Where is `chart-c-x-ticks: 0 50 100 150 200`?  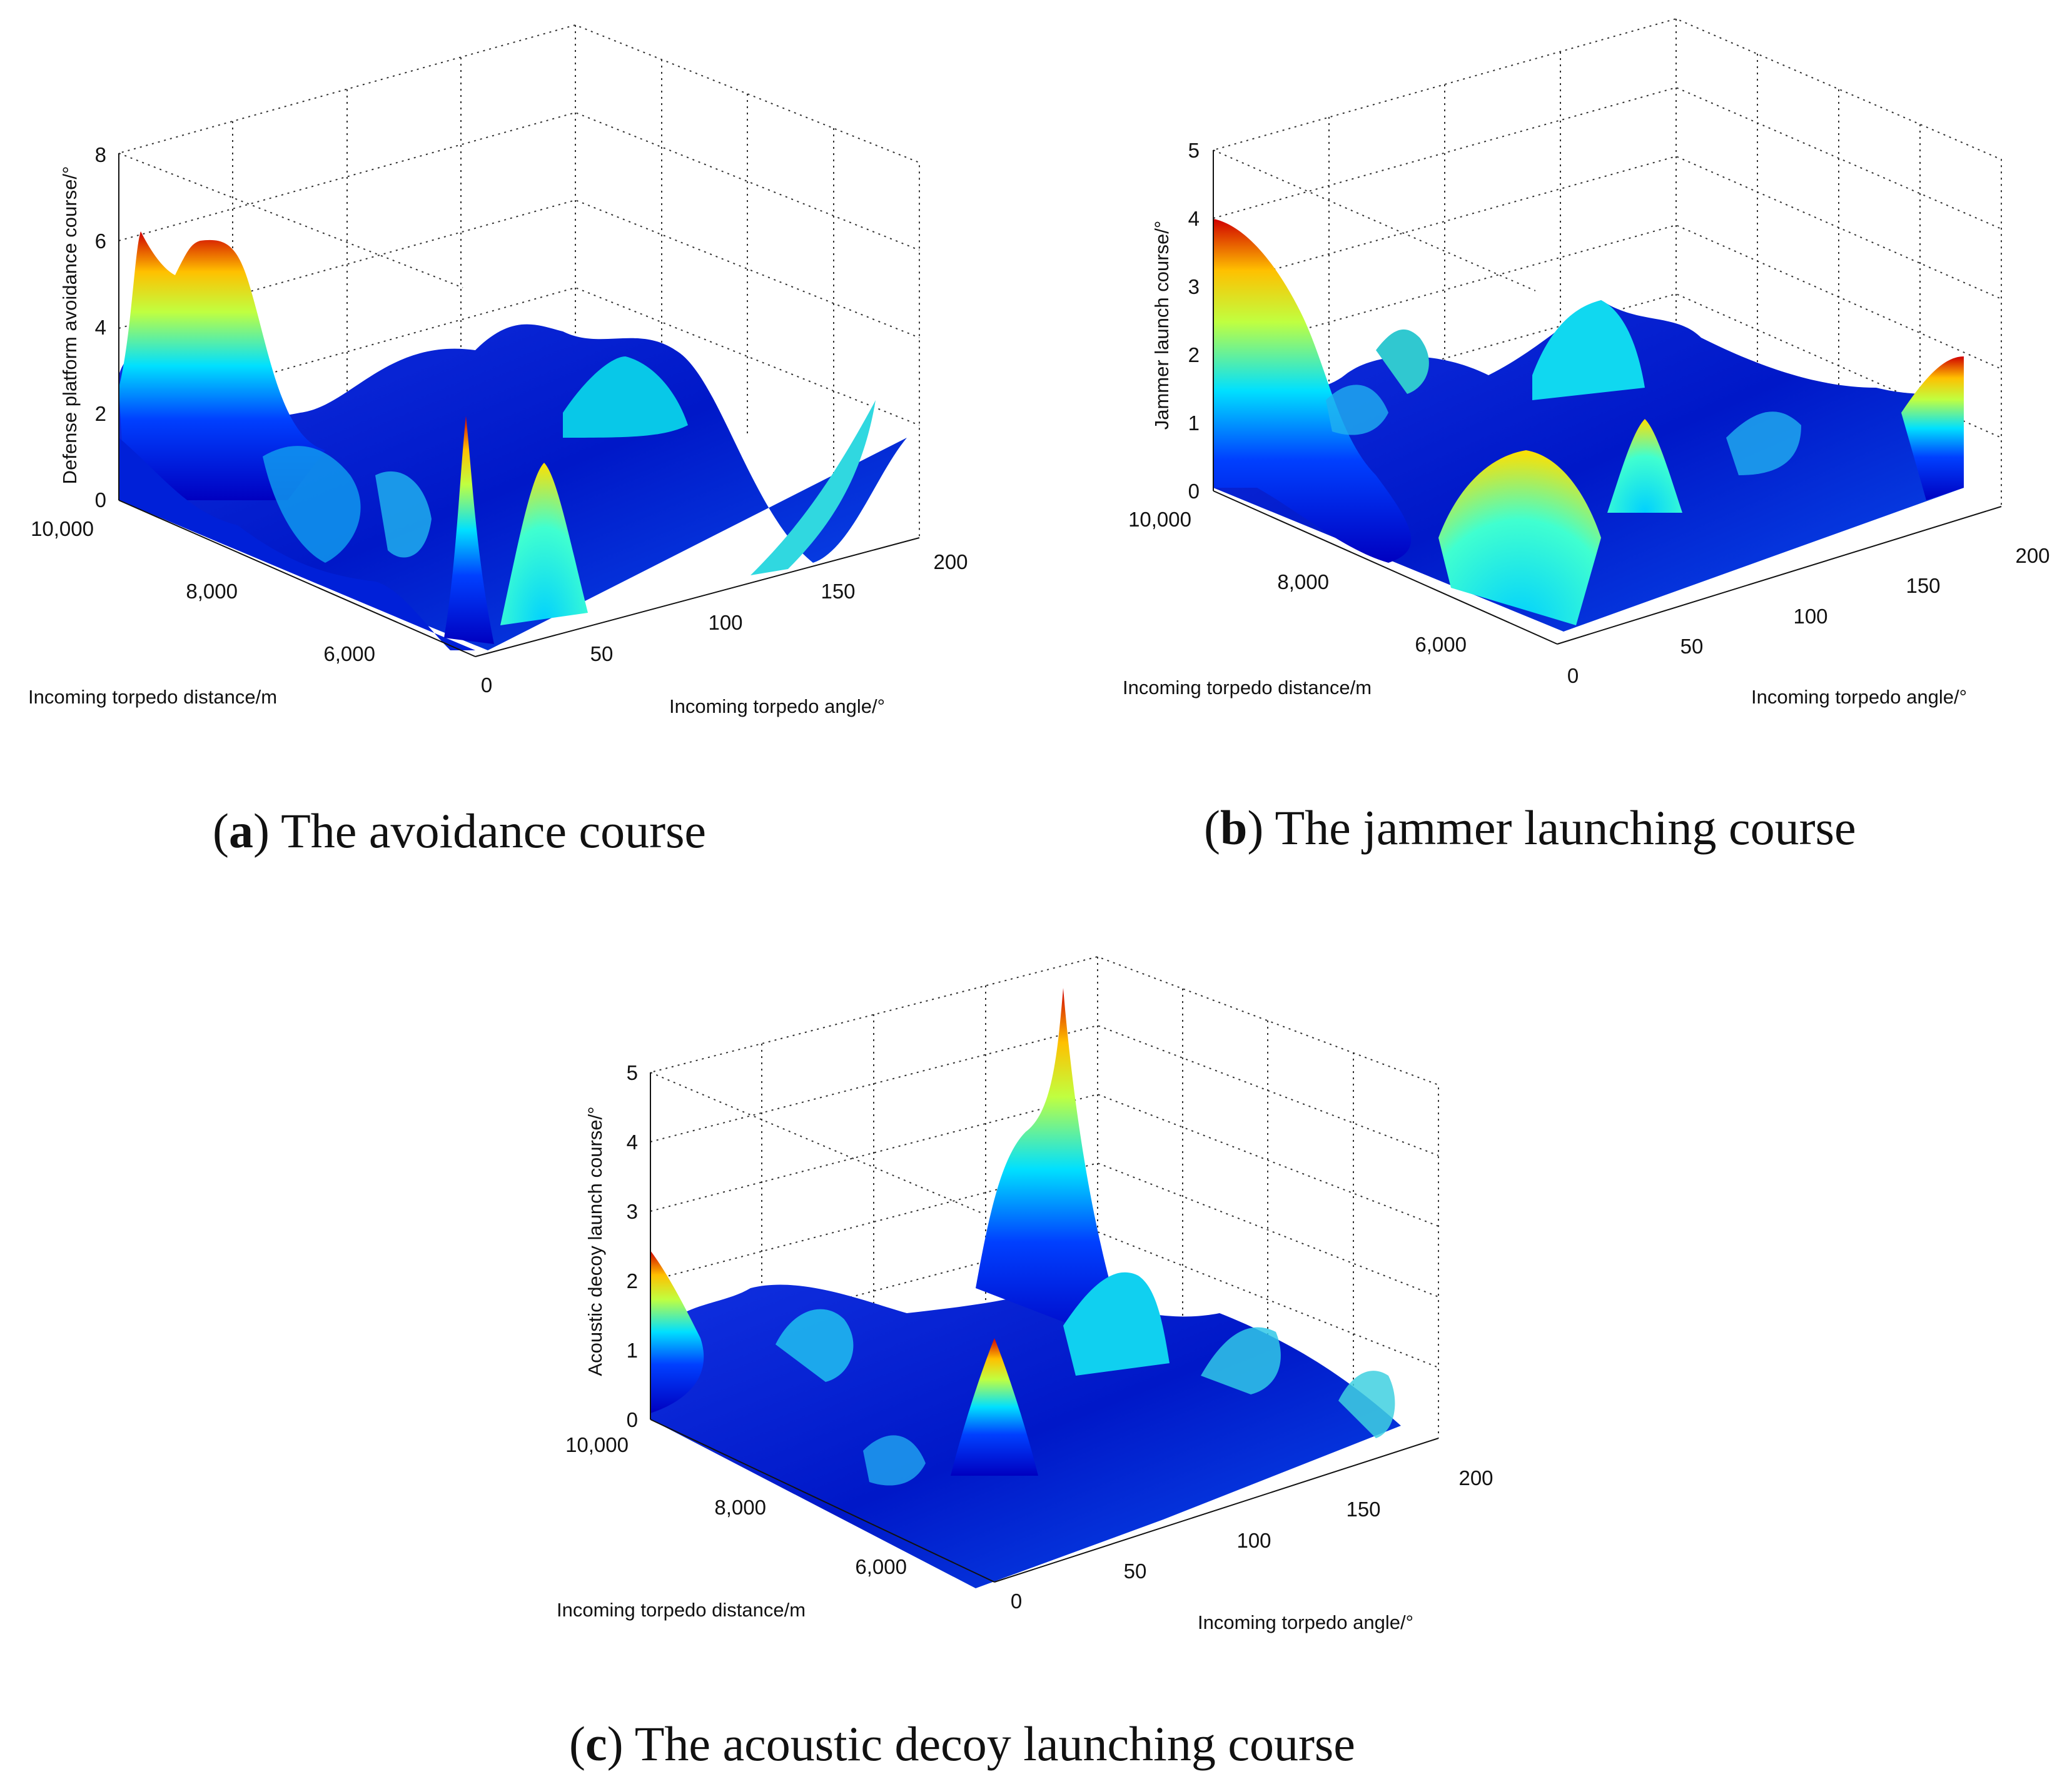 chart-c-x-ticks: 0 50 100 150 200 is located at coordinates (1252, 1539).